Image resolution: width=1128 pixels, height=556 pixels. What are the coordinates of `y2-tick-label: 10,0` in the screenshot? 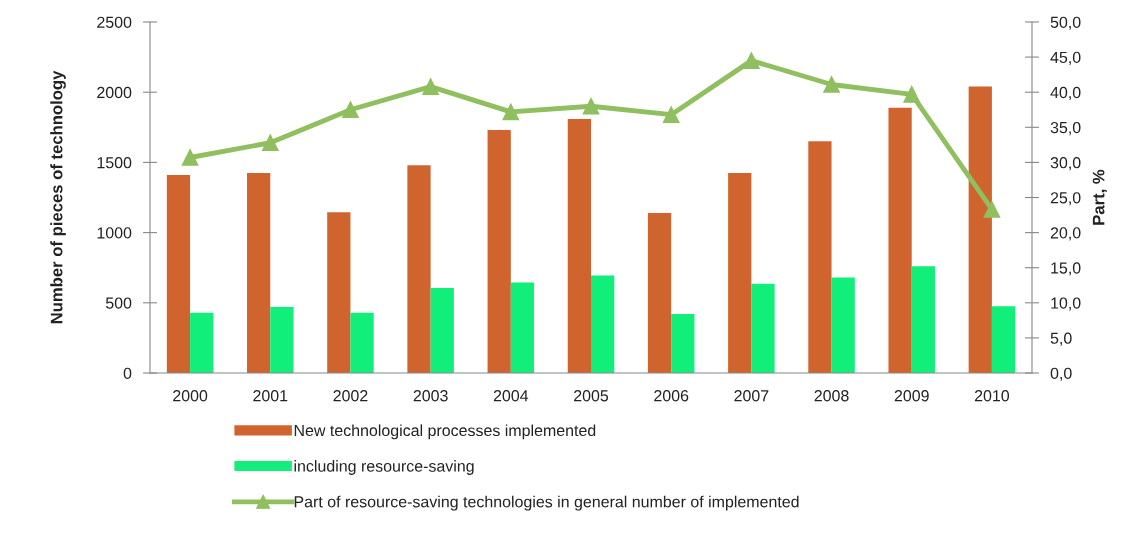 It's located at (1066, 304).